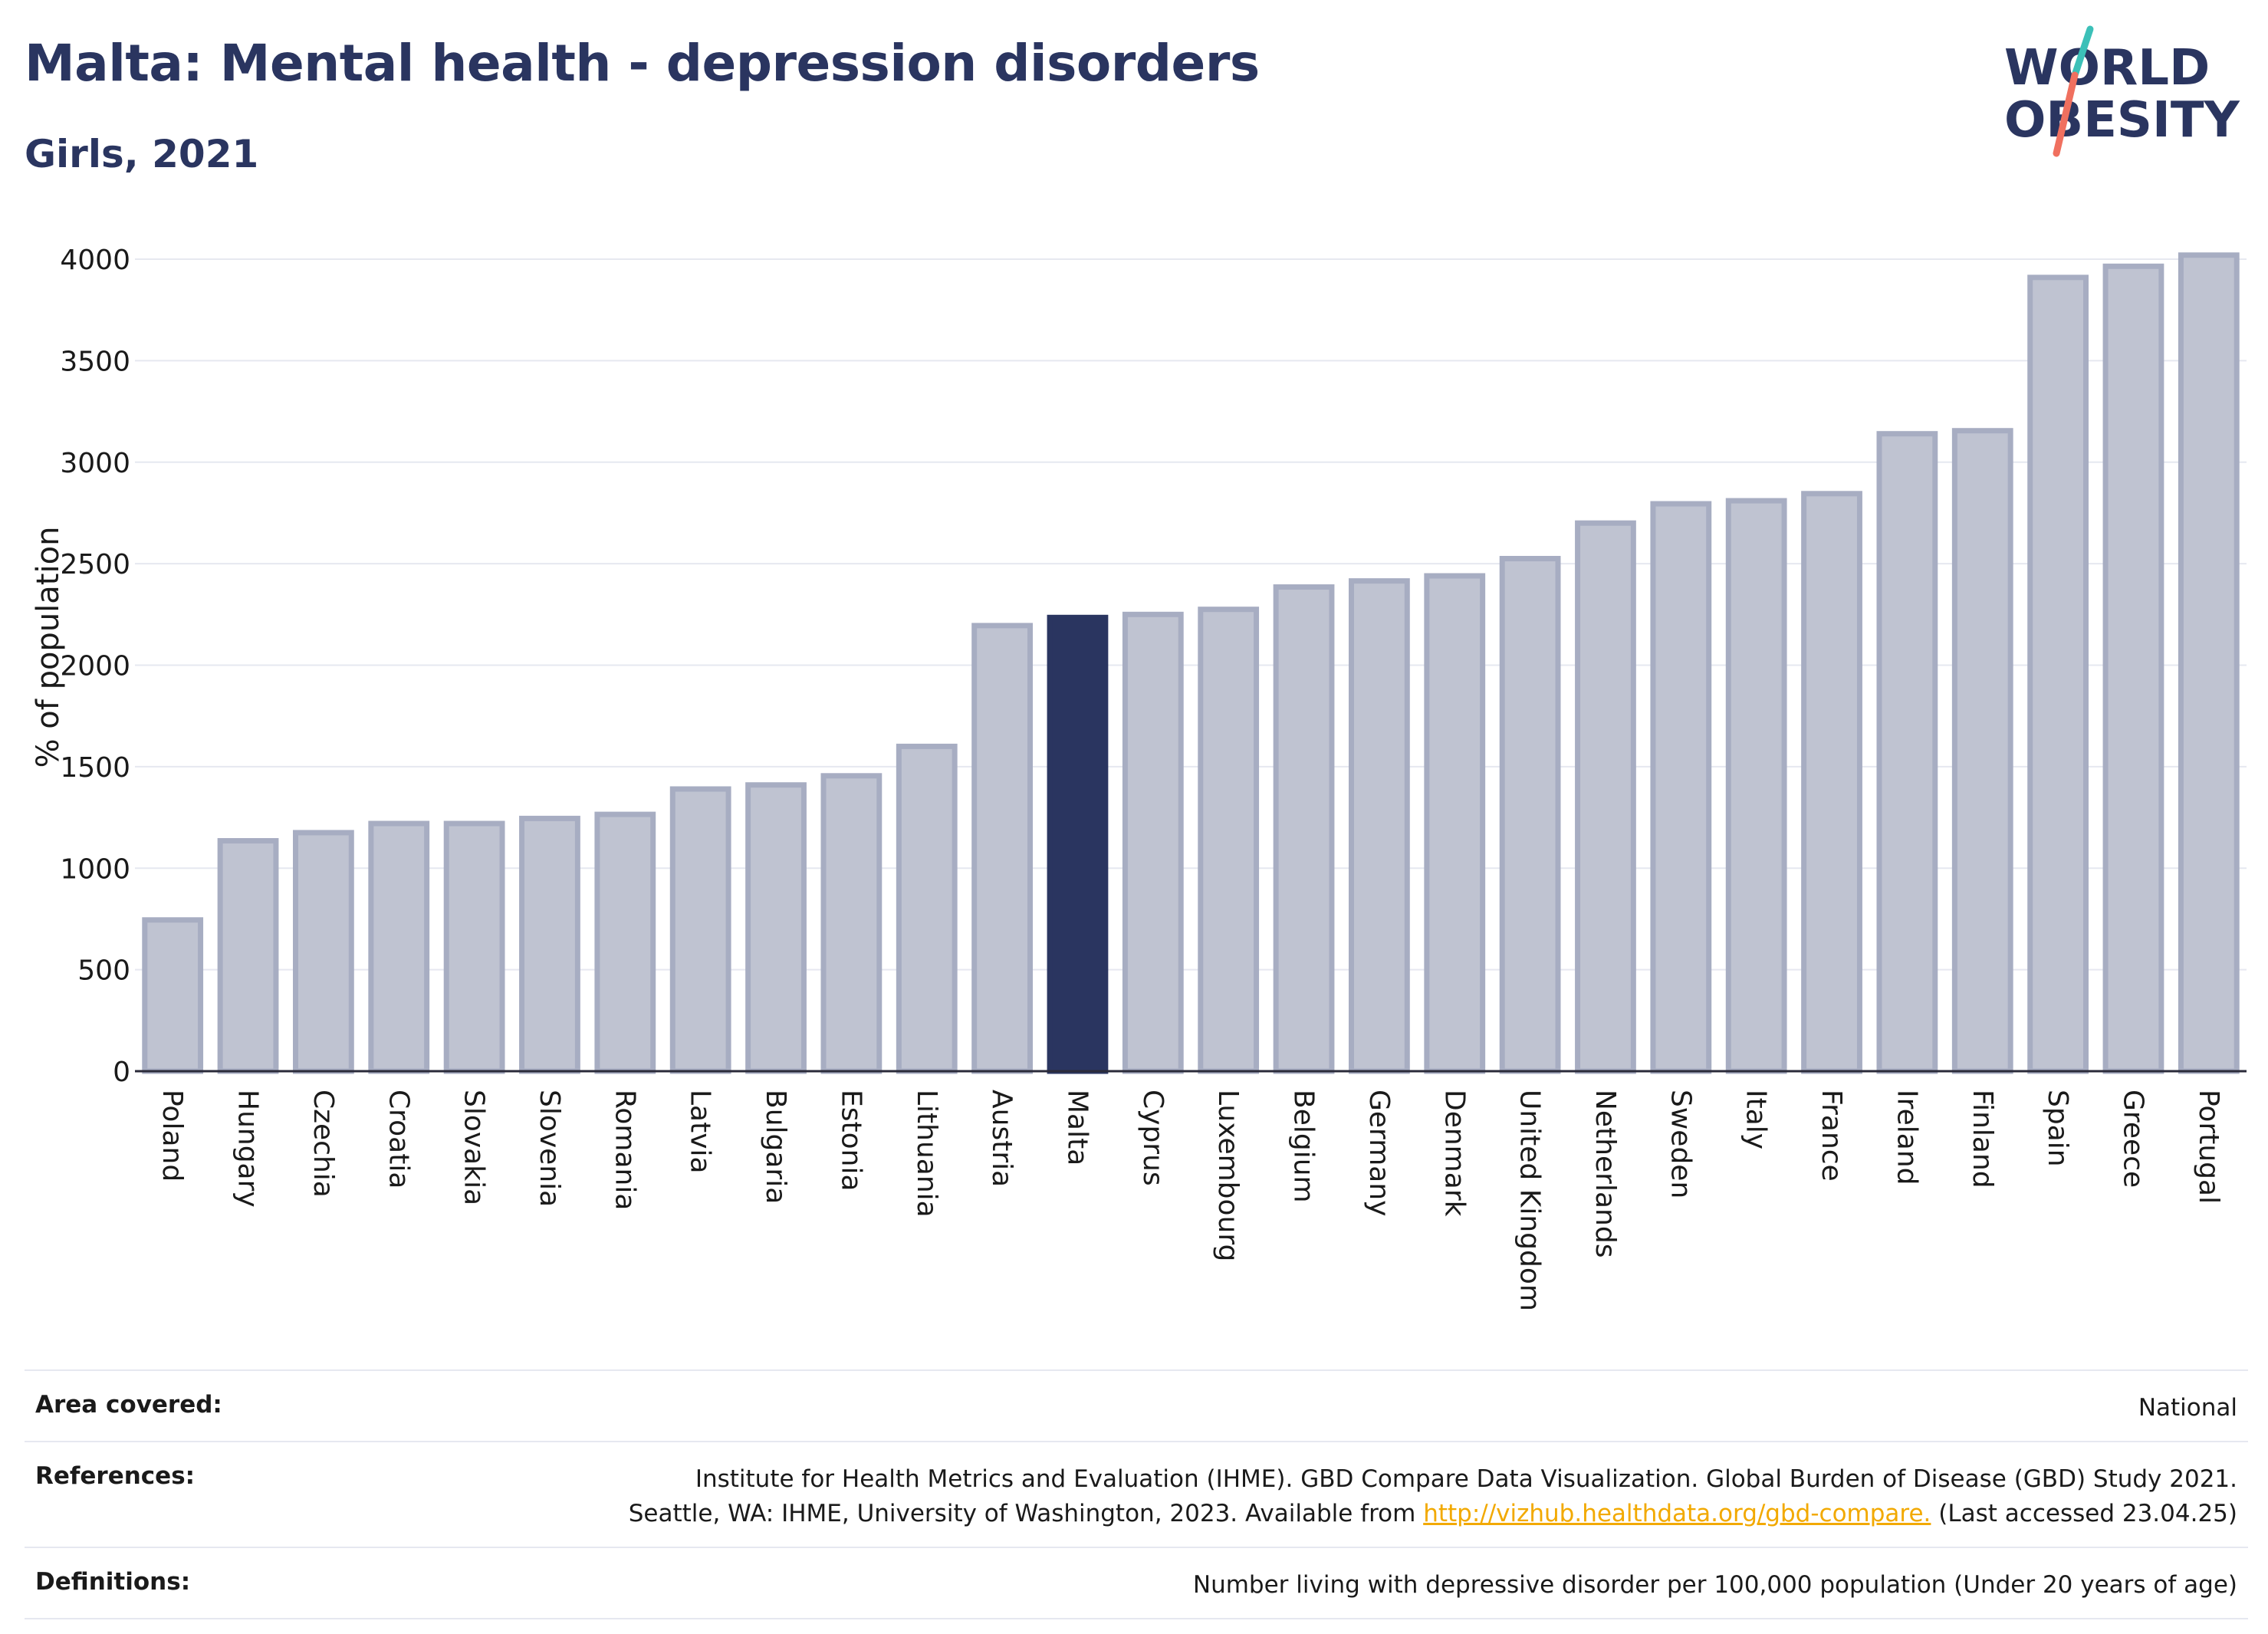 The height and width of the screenshot is (1634, 2268). I want to click on x-tick-label: Poland, so click(172, 1136).